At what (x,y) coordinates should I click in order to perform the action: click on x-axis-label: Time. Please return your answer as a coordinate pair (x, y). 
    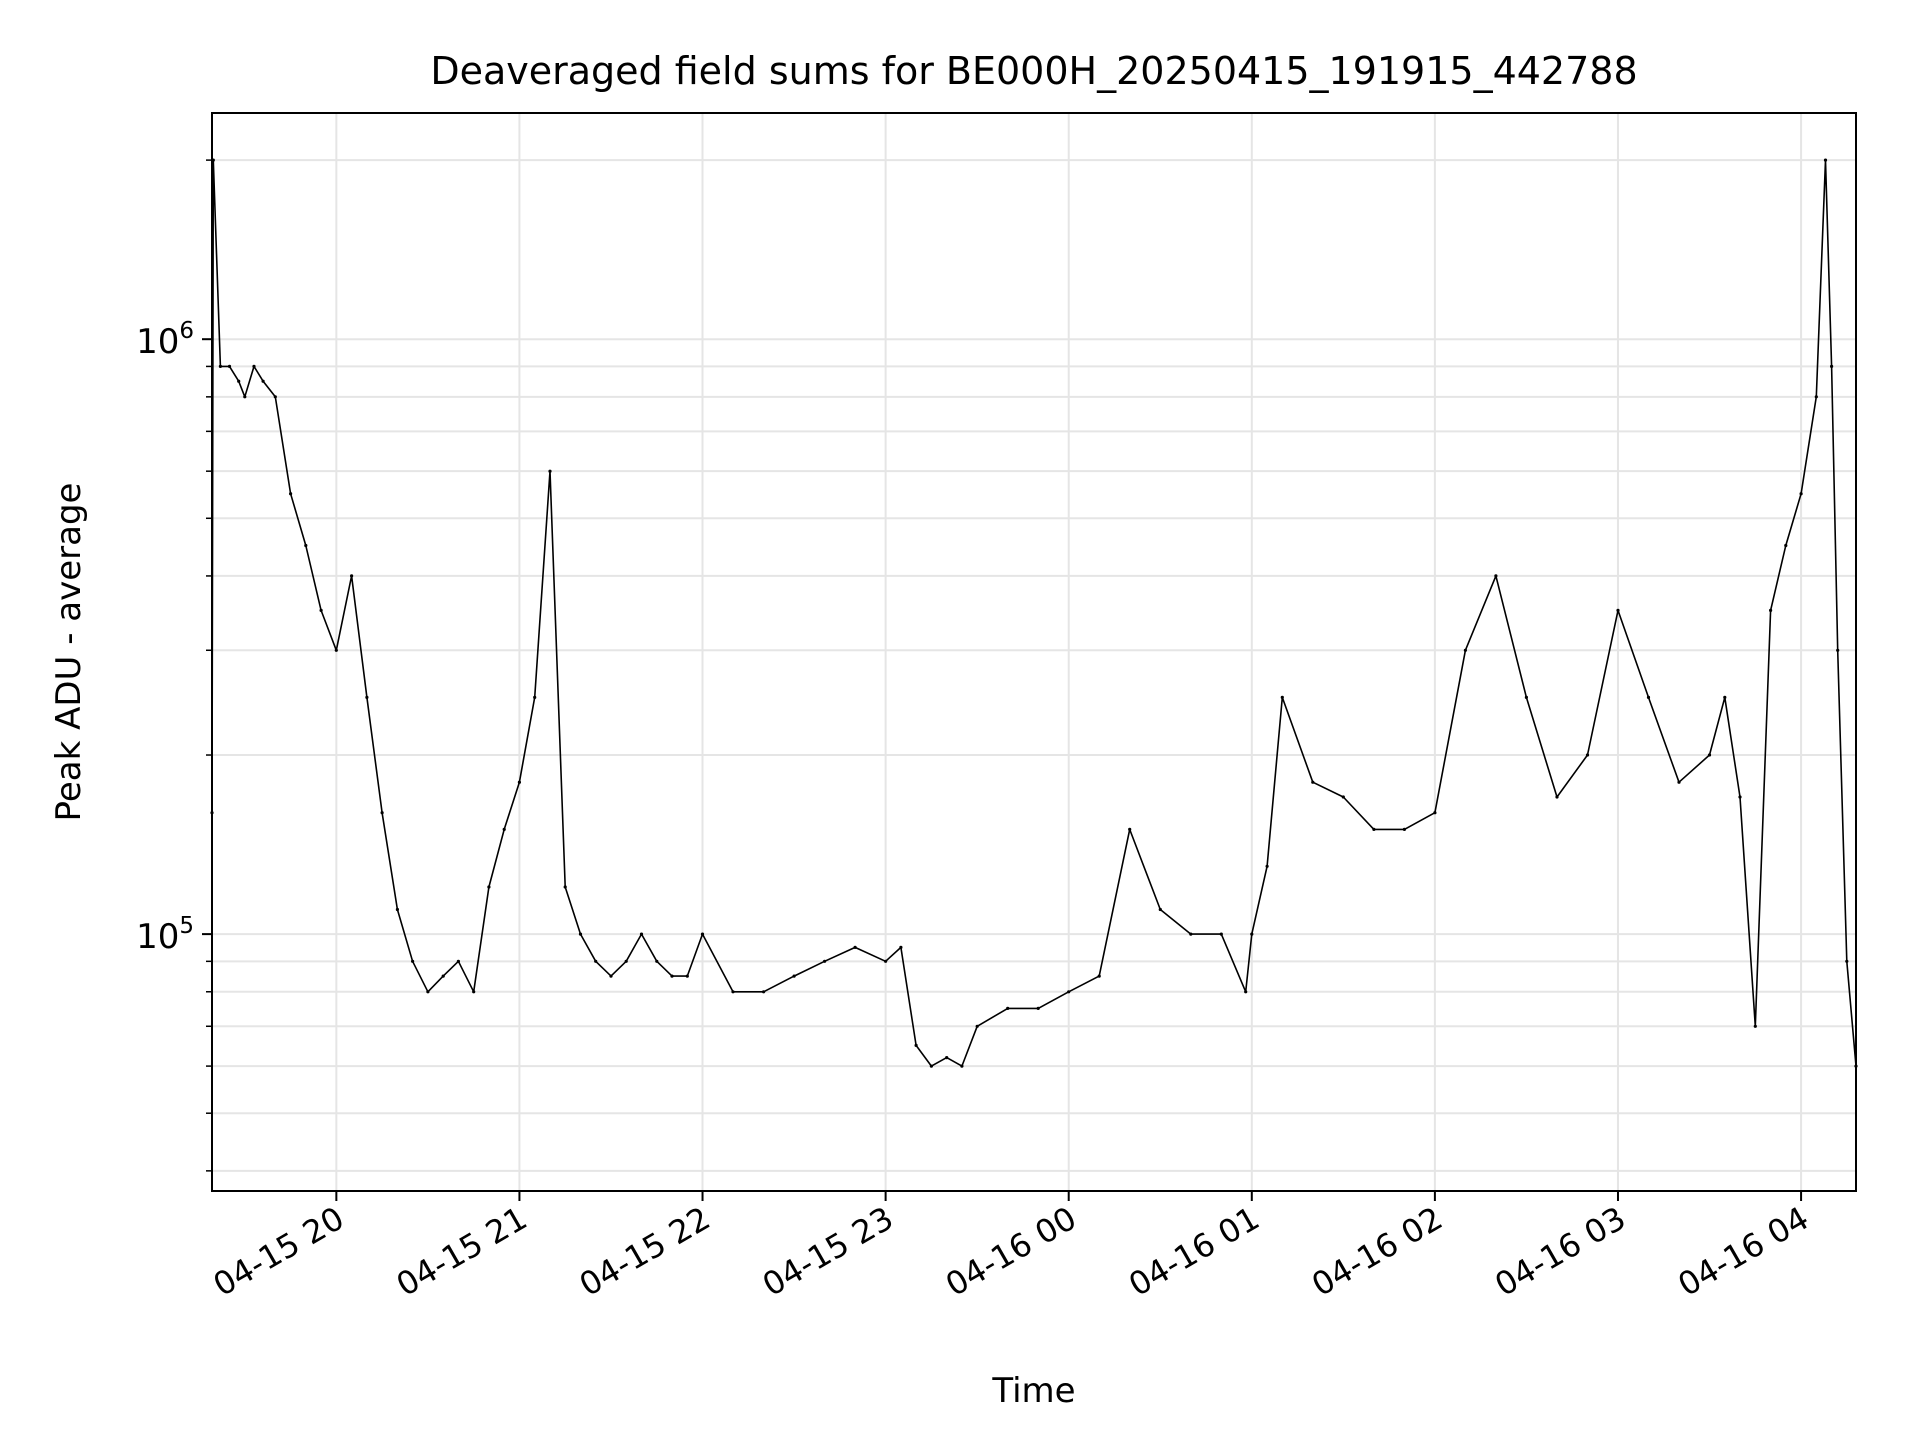
    Looking at the image, I should click on (1033, 1391).